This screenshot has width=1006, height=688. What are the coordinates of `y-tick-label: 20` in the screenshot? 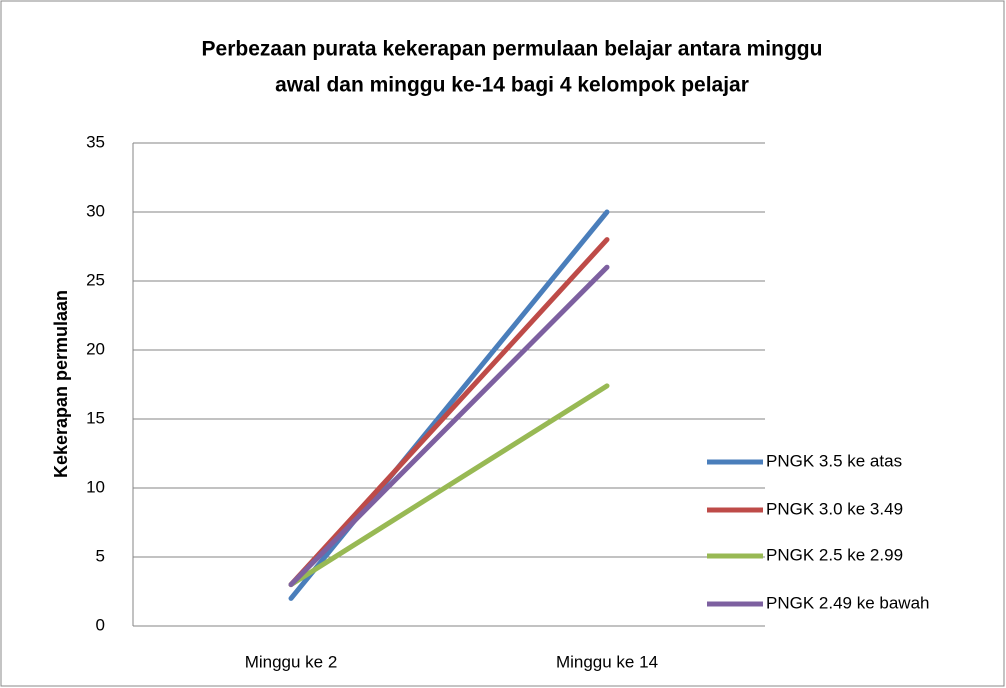 It's located at (95, 348).